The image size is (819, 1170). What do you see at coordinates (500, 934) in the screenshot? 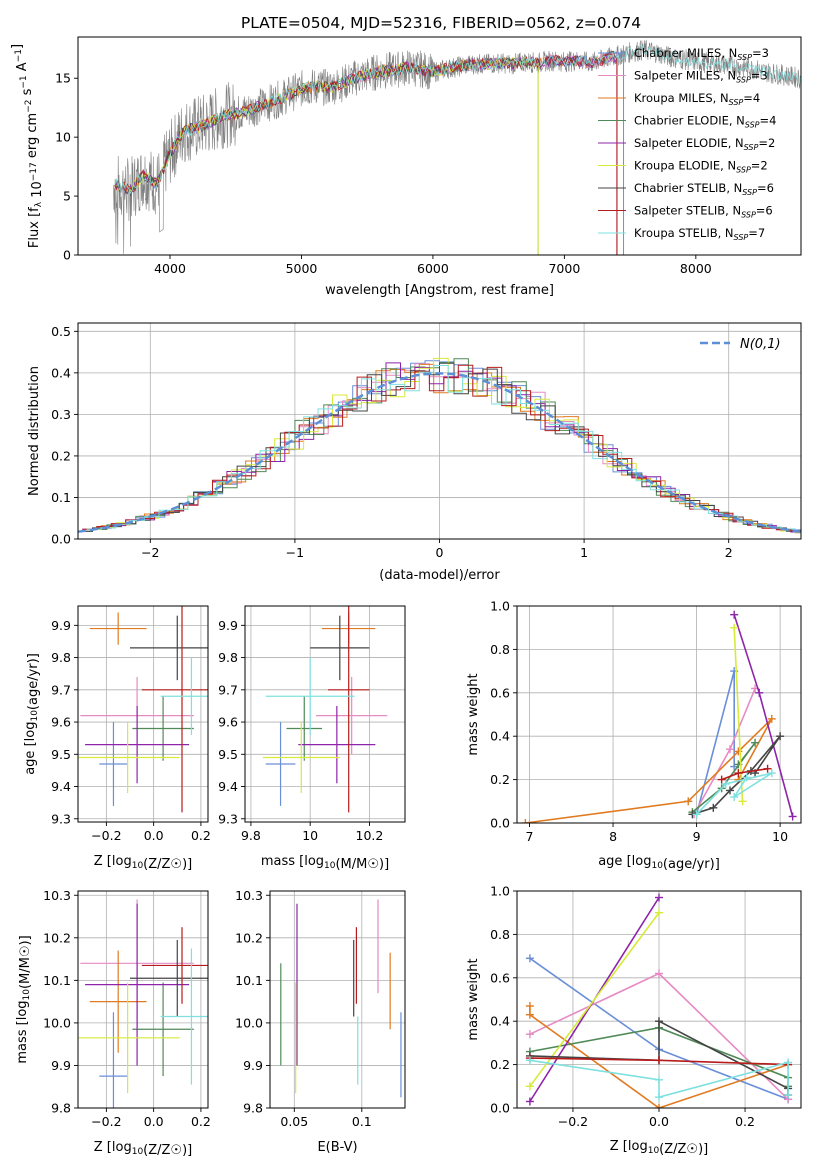
I see `y-tick-label: 0.8` at bounding box center [500, 934].